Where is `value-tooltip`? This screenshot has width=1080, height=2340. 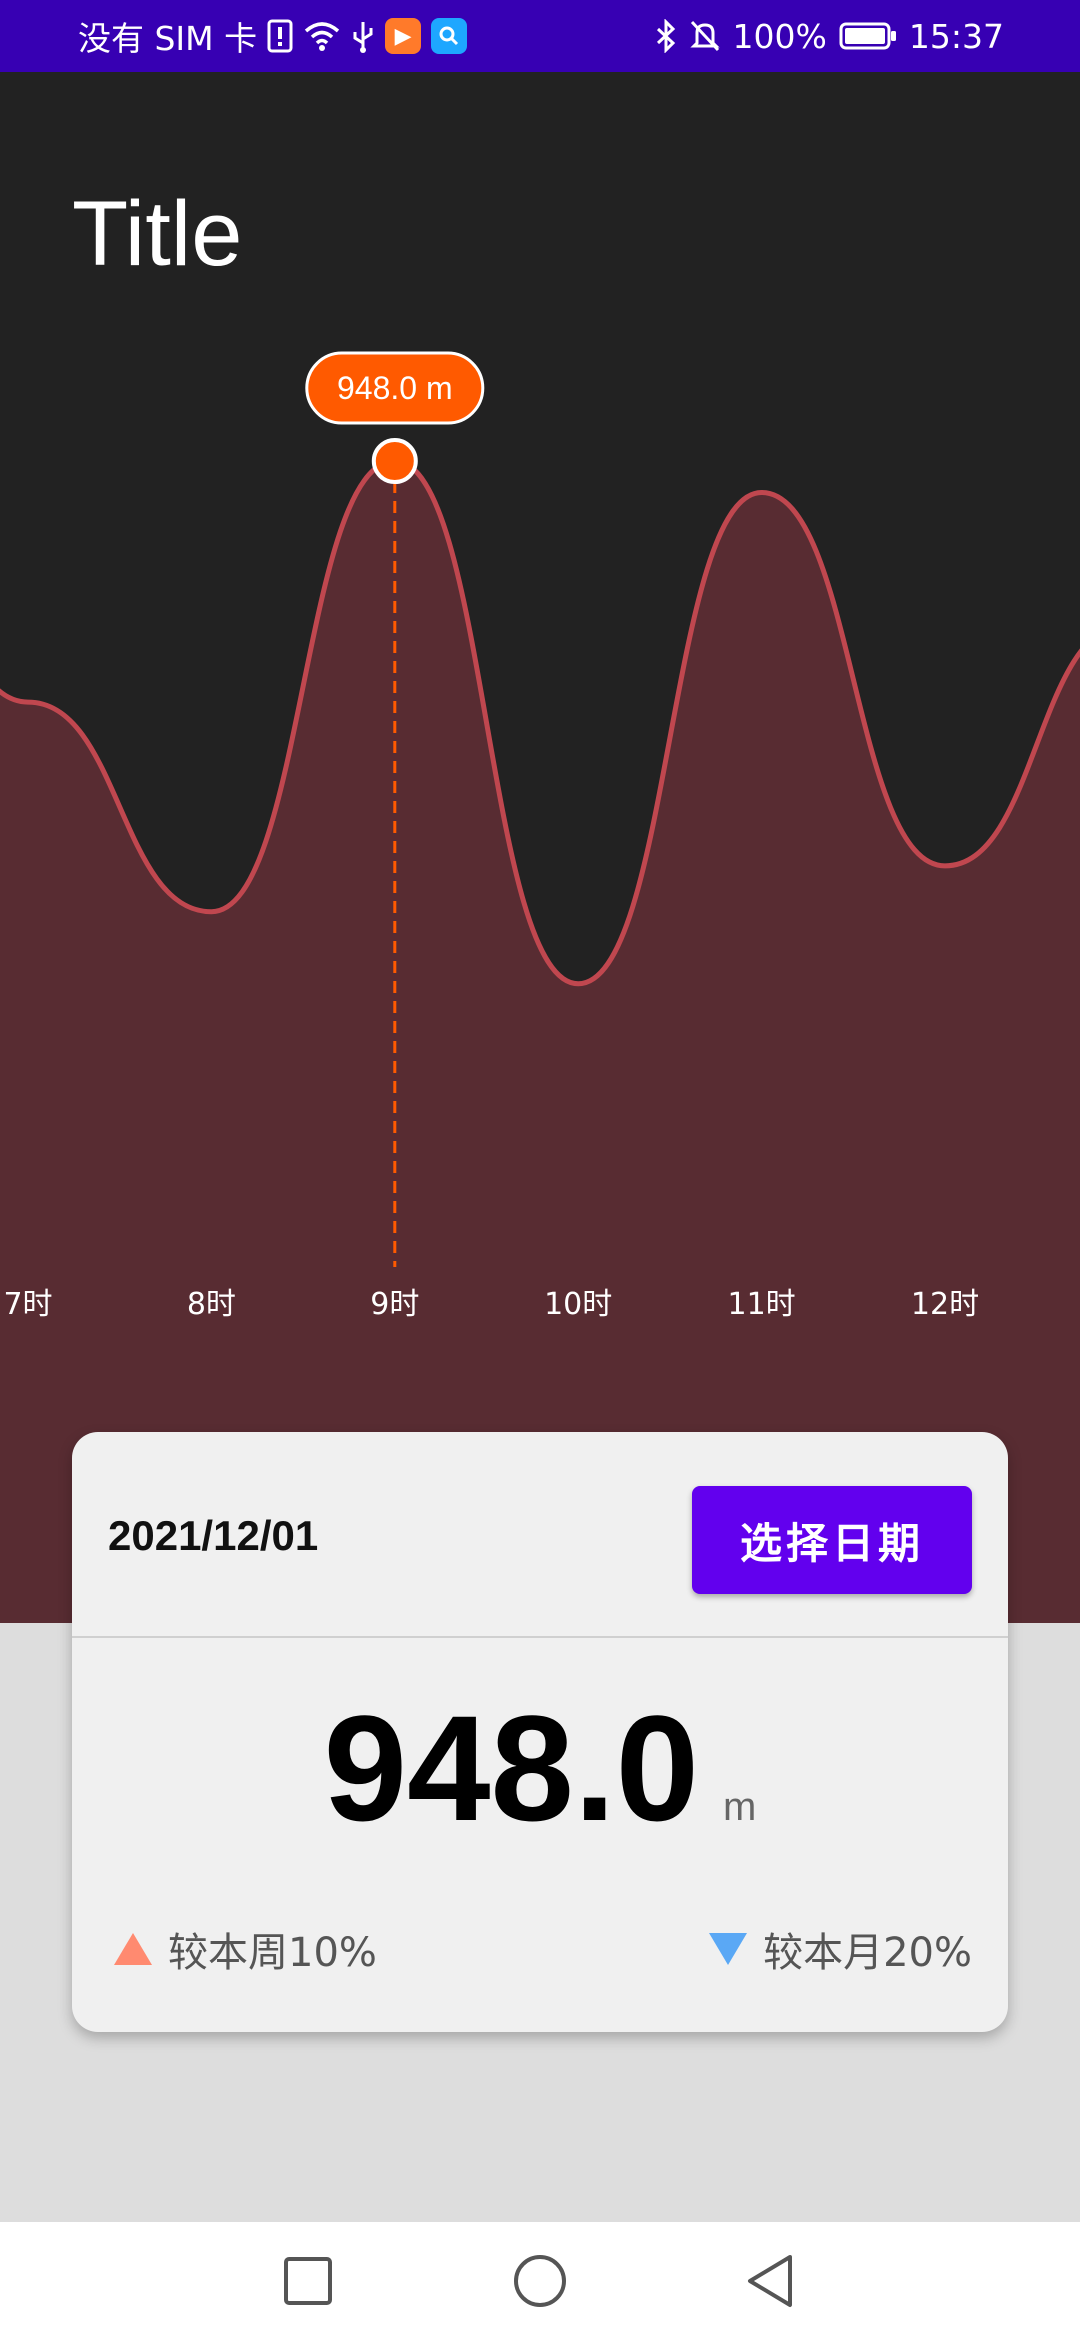
value-tooltip is located at coordinates (395, 388).